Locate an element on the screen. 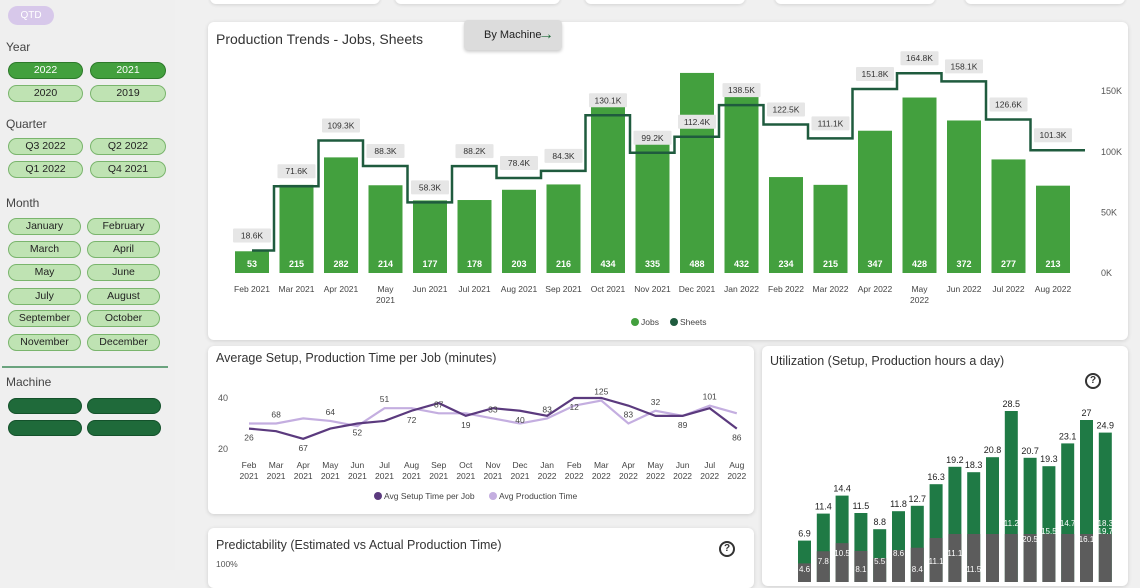 Image resolution: width=1140 pixels, height=588 pixels. year-2020-button: 2020 is located at coordinates (45, 93).